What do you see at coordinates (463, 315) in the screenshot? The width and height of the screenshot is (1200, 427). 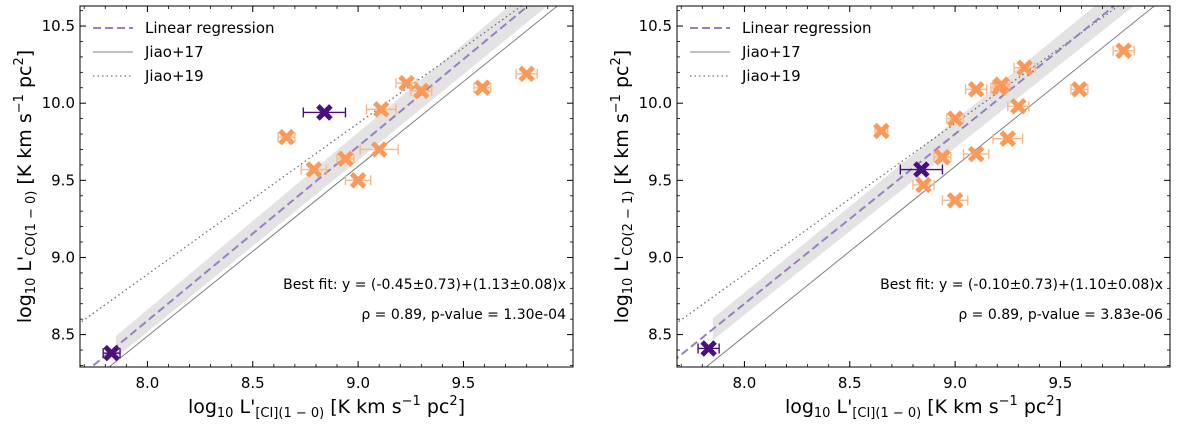 I see `correlation-annotation: ρ = 0.89, p-value = 1.30e-04` at bounding box center [463, 315].